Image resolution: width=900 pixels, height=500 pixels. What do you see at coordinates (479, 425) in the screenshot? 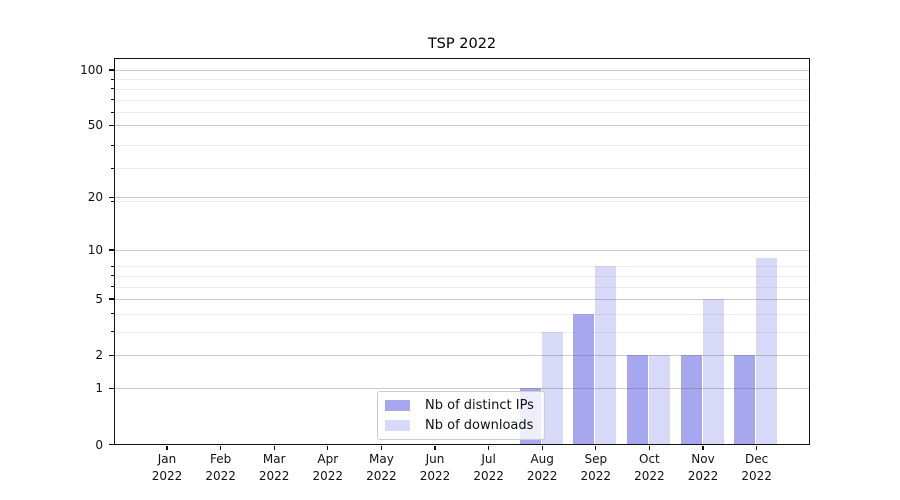
I see `legend-label-downloads: Nb of downloads` at bounding box center [479, 425].